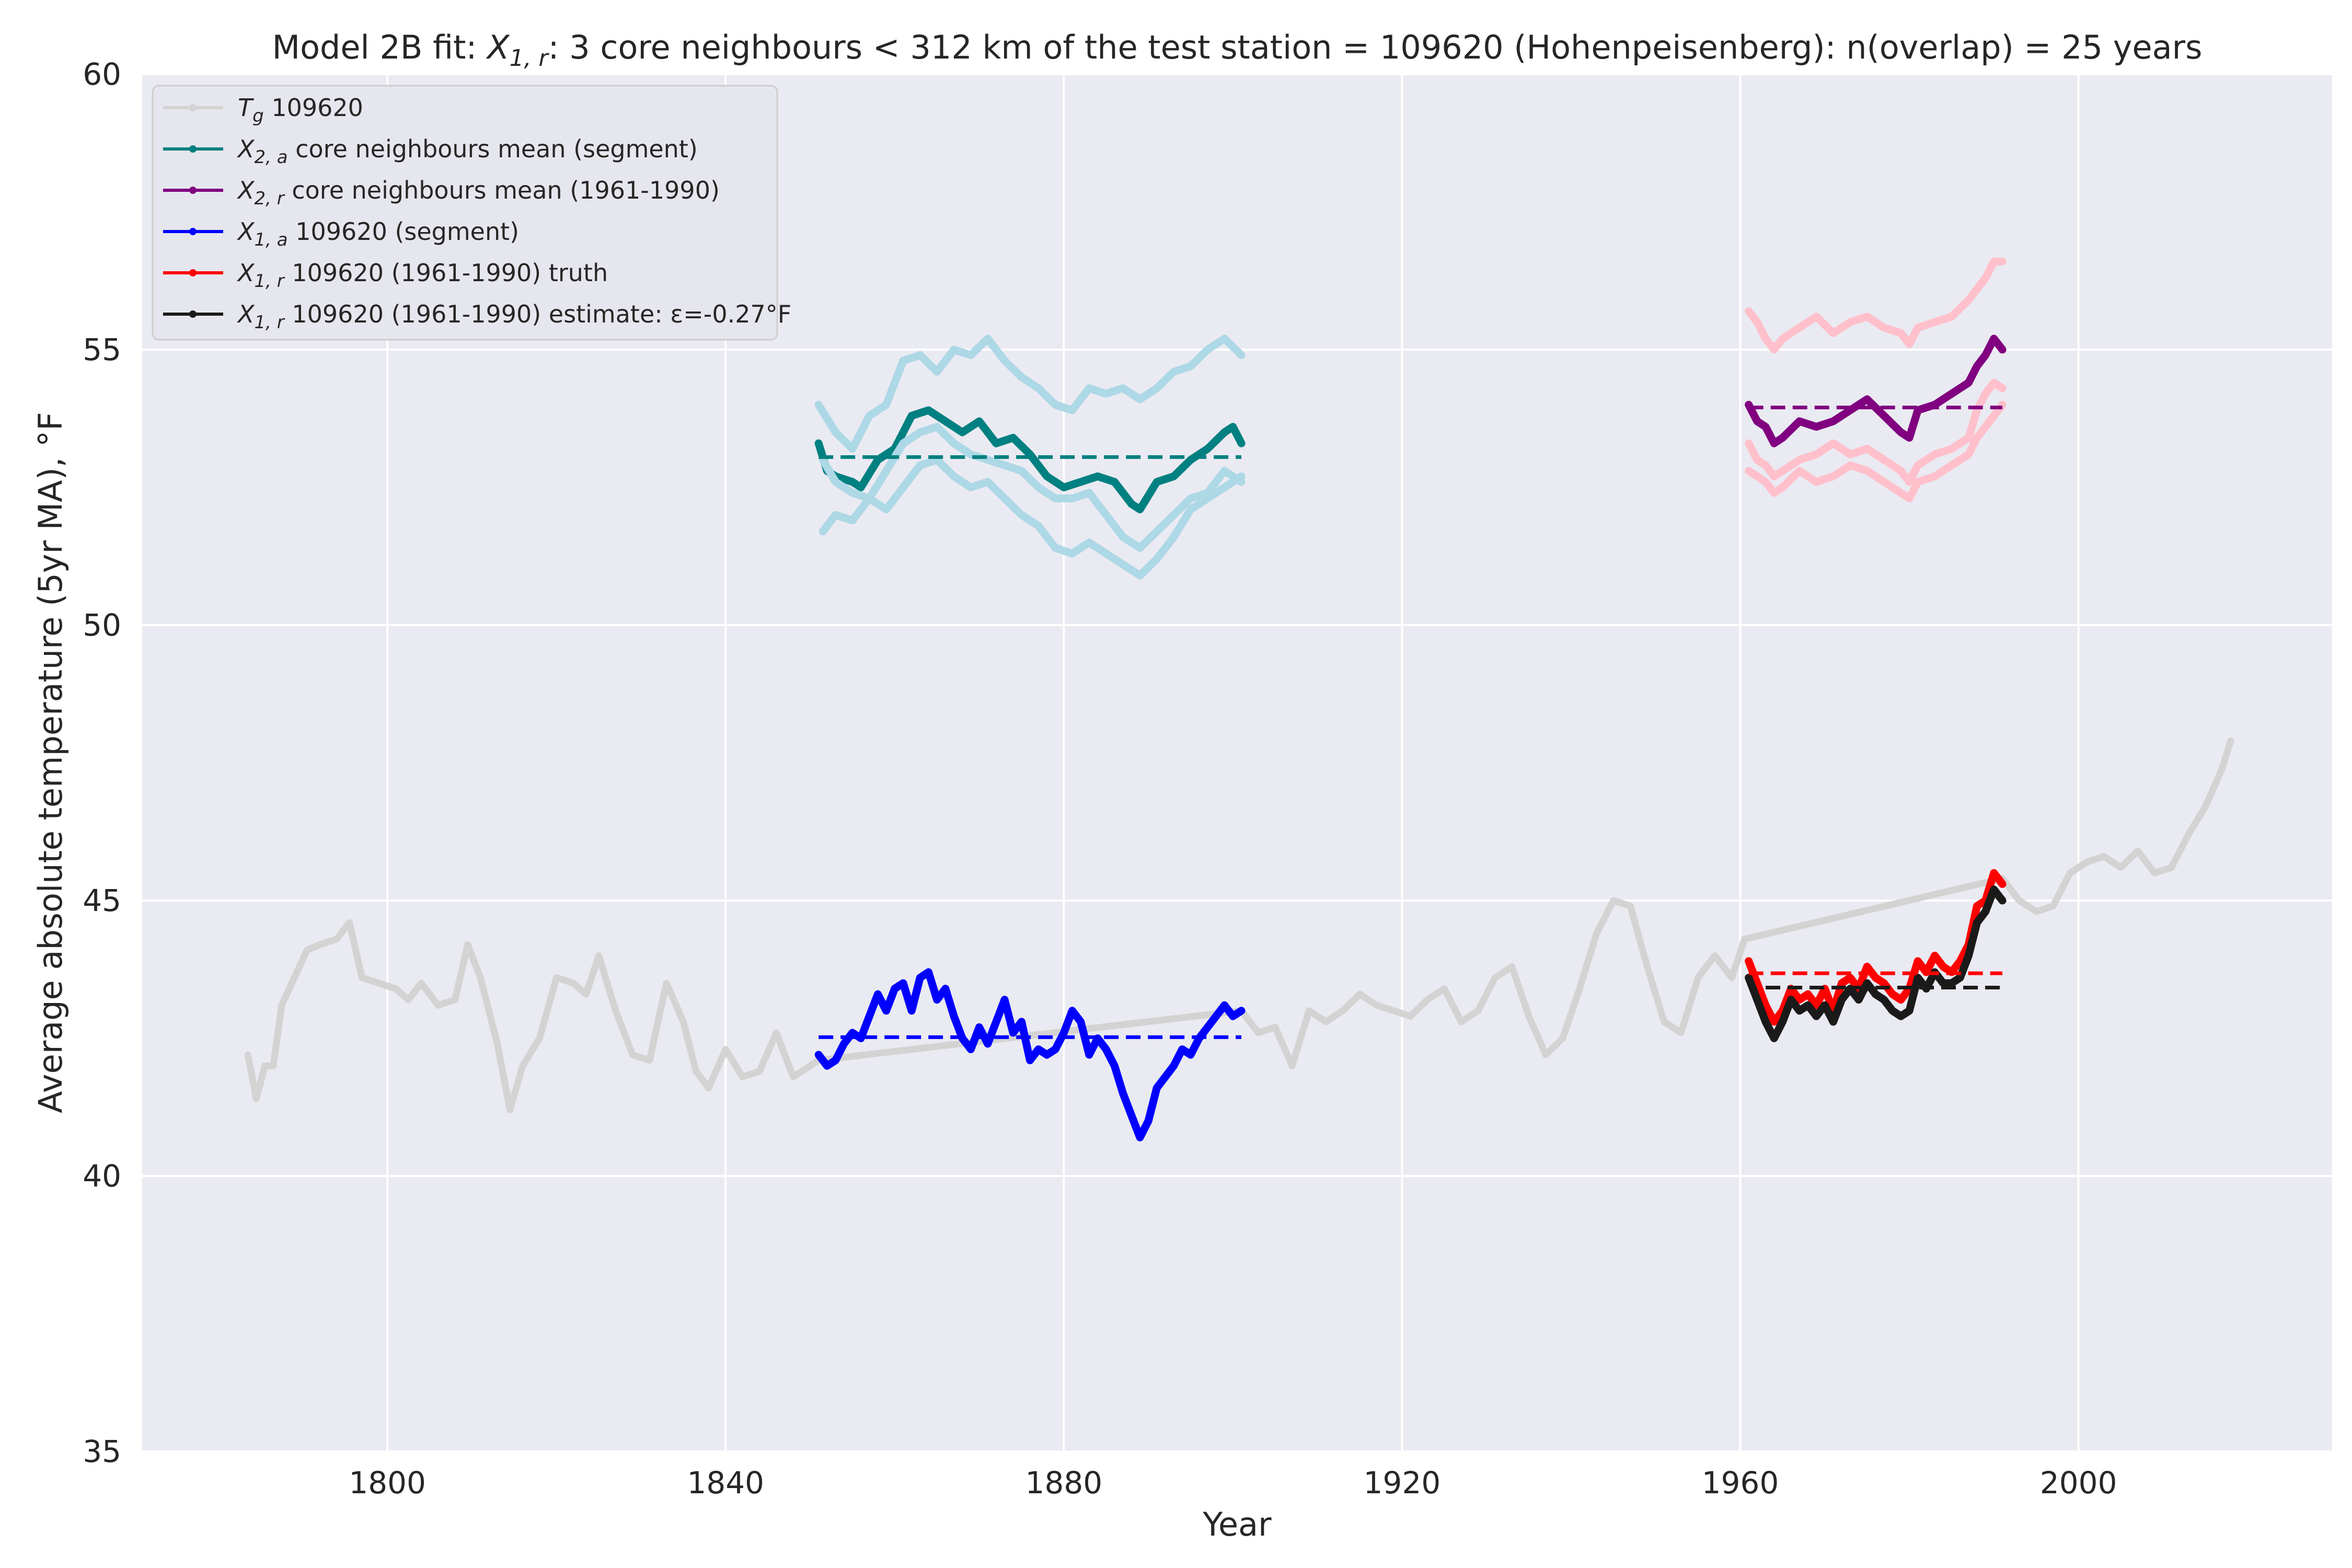  Describe the element at coordinates (102, 1451) in the screenshot. I see `y-tick-label: 35` at that location.